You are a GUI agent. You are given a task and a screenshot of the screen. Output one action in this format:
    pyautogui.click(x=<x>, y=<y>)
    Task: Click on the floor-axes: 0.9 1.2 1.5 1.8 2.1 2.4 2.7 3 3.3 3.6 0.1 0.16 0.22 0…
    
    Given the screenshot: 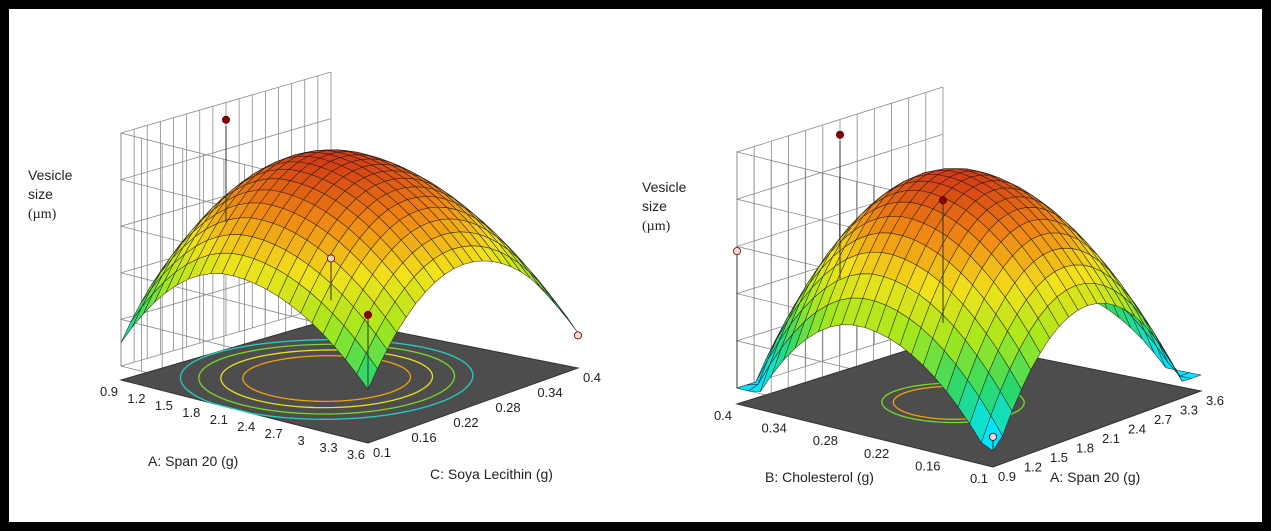 What is the action you would take?
    pyautogui.click(x=350, y=426)
    